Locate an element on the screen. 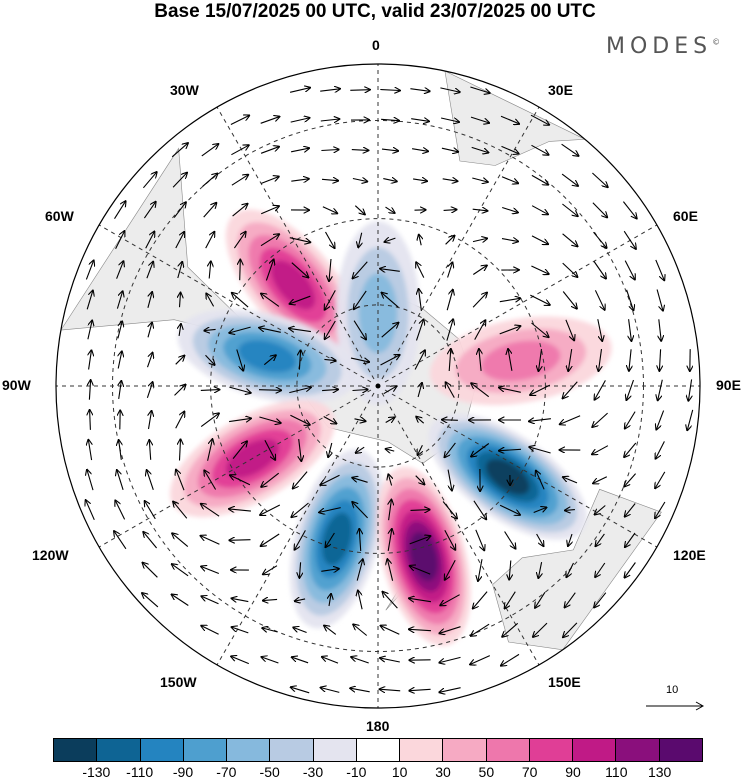 The width and height of the screenshot is (750, 783). colorbar-tick-label: -130 is located at coordinates (96, 772).